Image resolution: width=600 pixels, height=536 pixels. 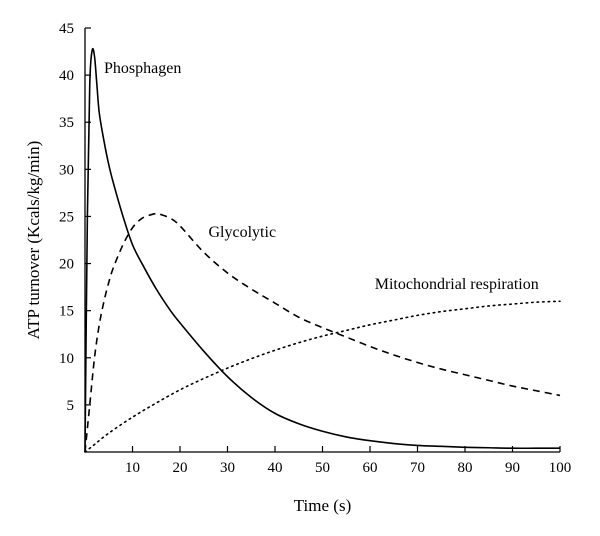 What do you see at coordinates (370, 468) in the screenshot?
I see `x-tick-label: 60` at bounding box center [370, 468].